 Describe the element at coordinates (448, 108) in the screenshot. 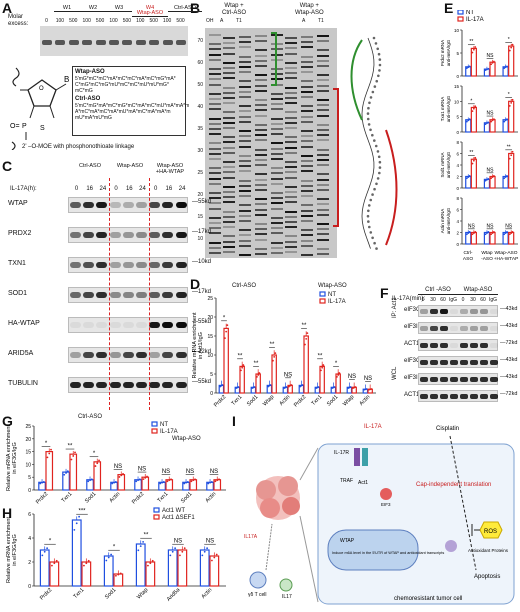

I see `y-axis-label: anti-m6A/IgG` at that location.